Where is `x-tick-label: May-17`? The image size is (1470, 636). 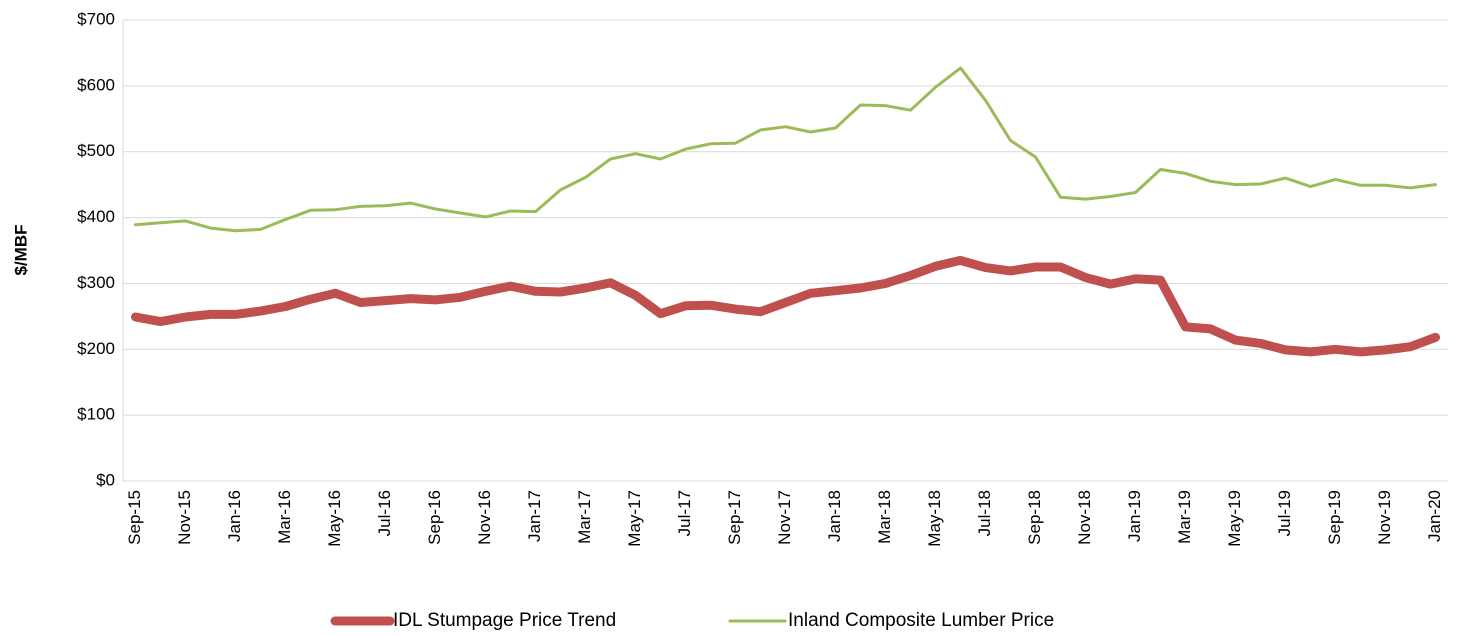
x-tick-label: May-17 is located at coordinates (634, 518).